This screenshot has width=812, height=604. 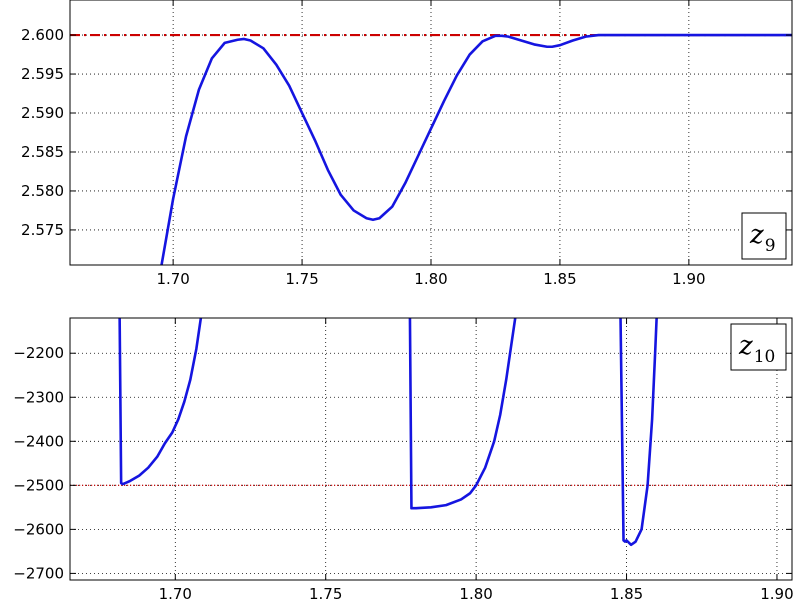 I want to click on y-tick-label-3: 2.590, so click(x=42, y=113).